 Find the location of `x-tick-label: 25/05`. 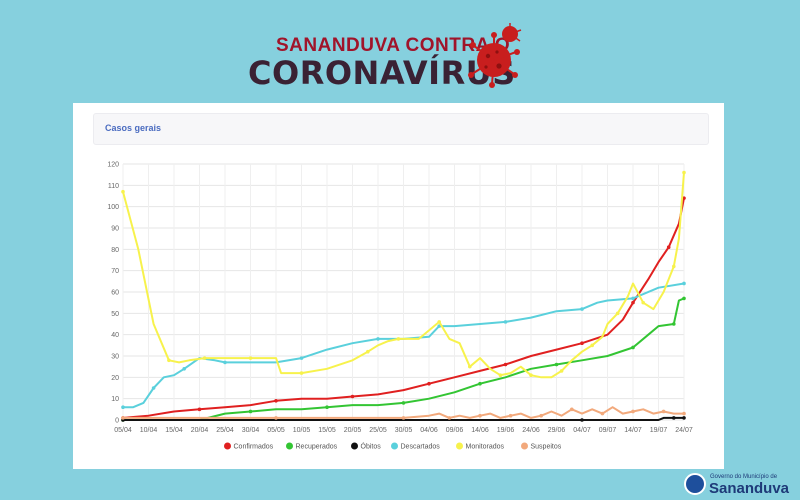

x-tick-label: 25/05 is located at coordinates (378, 430).